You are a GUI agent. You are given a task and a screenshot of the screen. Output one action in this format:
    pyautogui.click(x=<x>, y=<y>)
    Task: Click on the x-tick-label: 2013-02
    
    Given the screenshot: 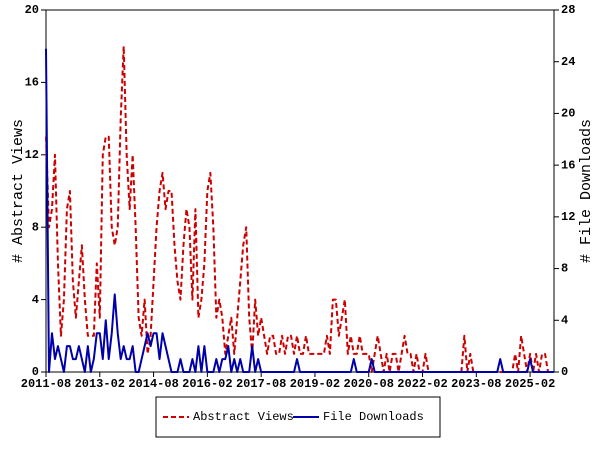 What is the action you would take?
    pyautogui.click(x=100, y=384)
    